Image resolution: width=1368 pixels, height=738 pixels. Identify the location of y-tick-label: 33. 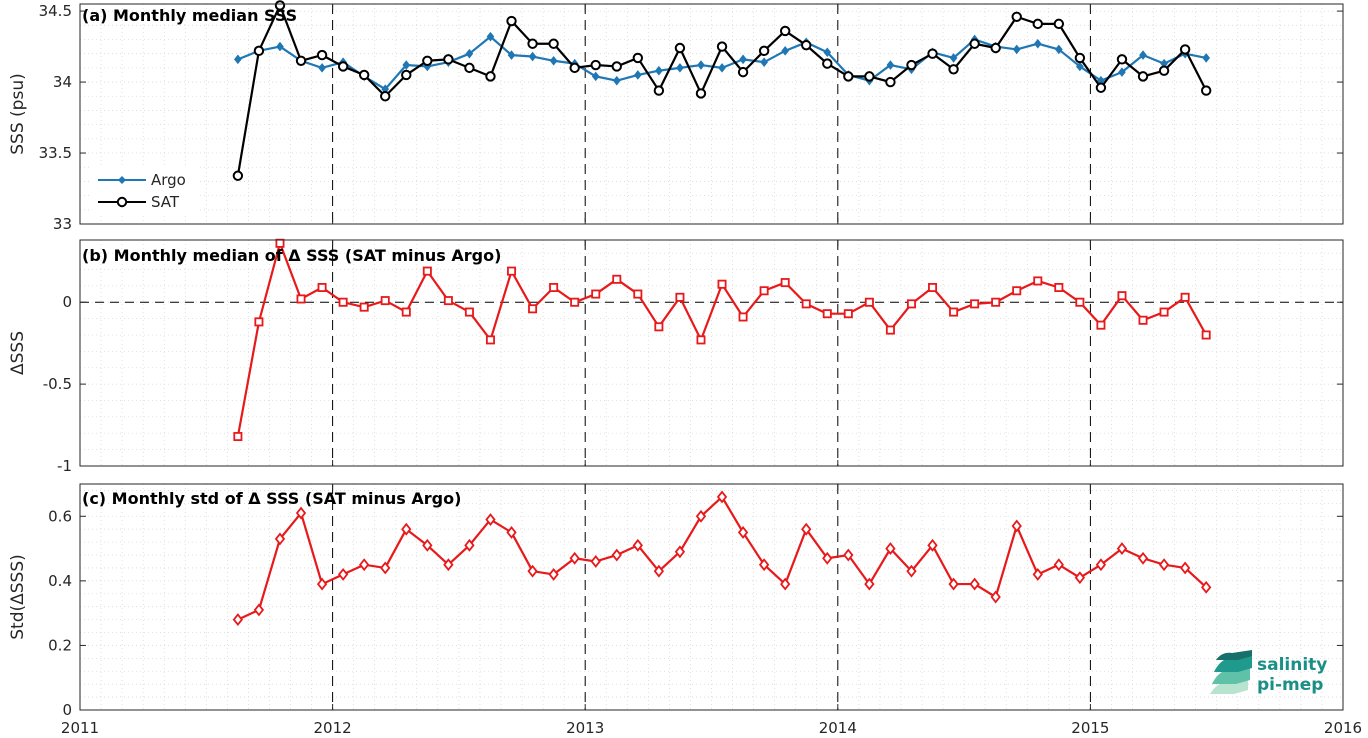
(62, 224).